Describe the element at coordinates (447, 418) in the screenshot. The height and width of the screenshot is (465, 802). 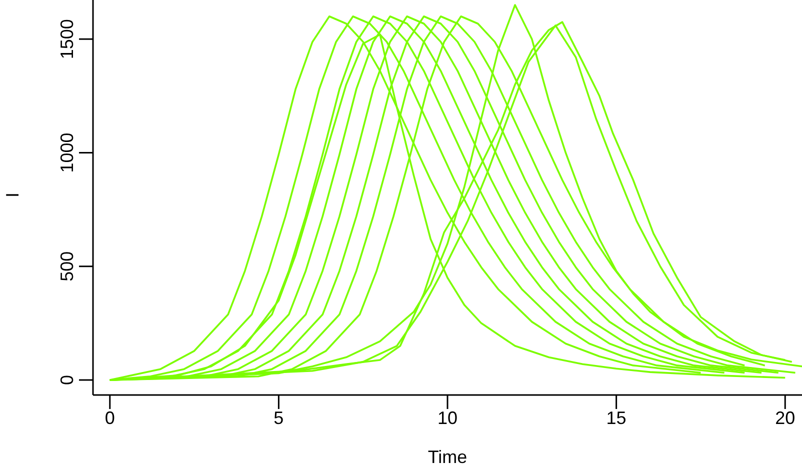
I see `x-tick-label: 10` at that location.